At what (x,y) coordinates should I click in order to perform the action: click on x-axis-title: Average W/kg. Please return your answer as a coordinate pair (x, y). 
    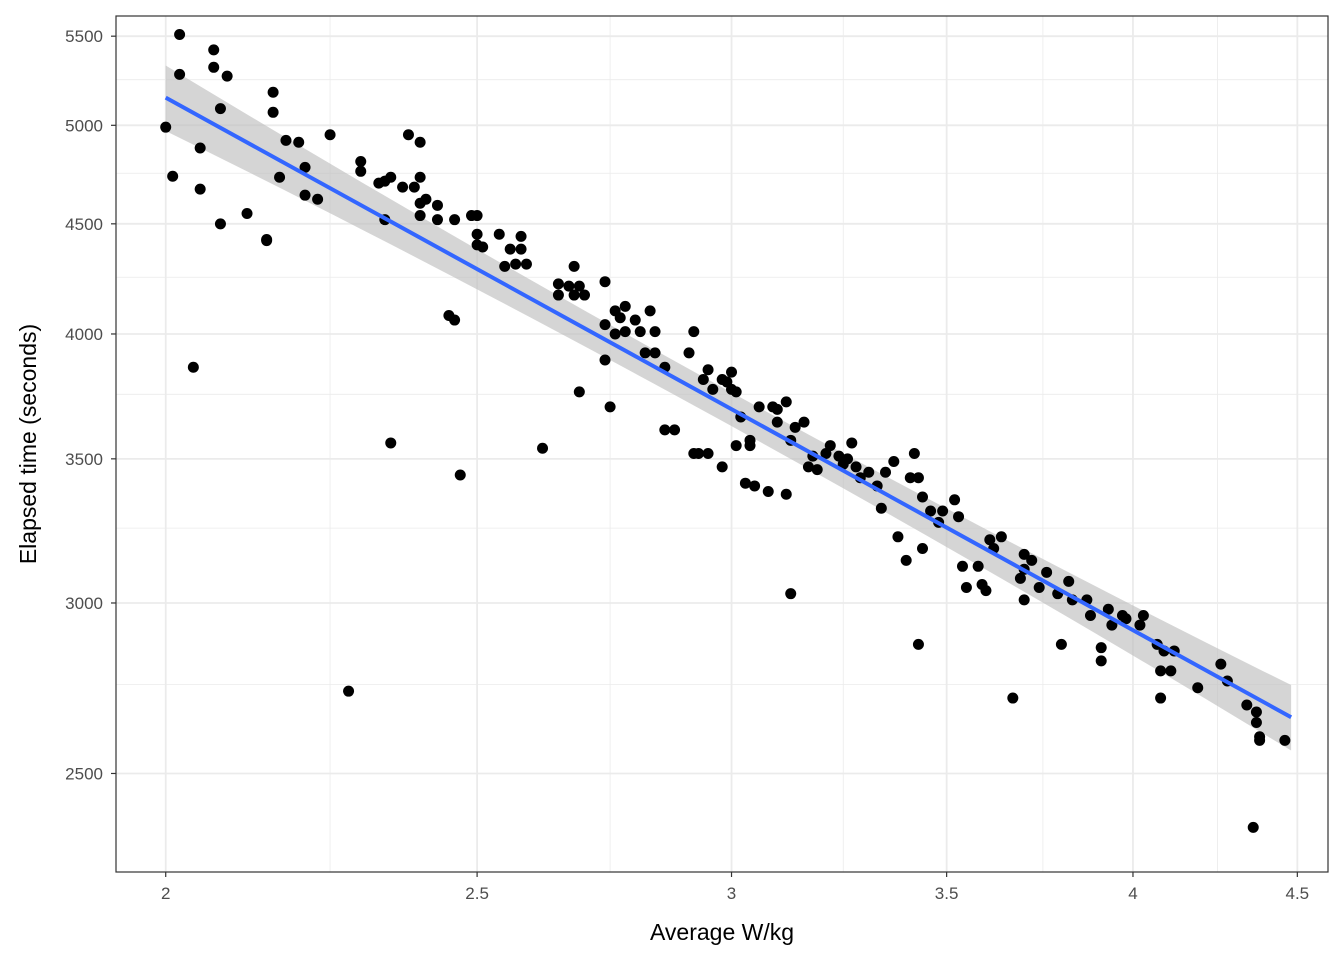
    Looking at the image, I should click on (722, 932).